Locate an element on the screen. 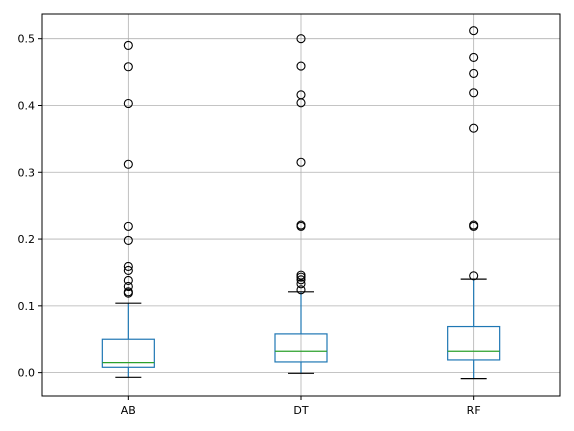  y-tick-label: 0.3 is located at coordinates (27, 172).